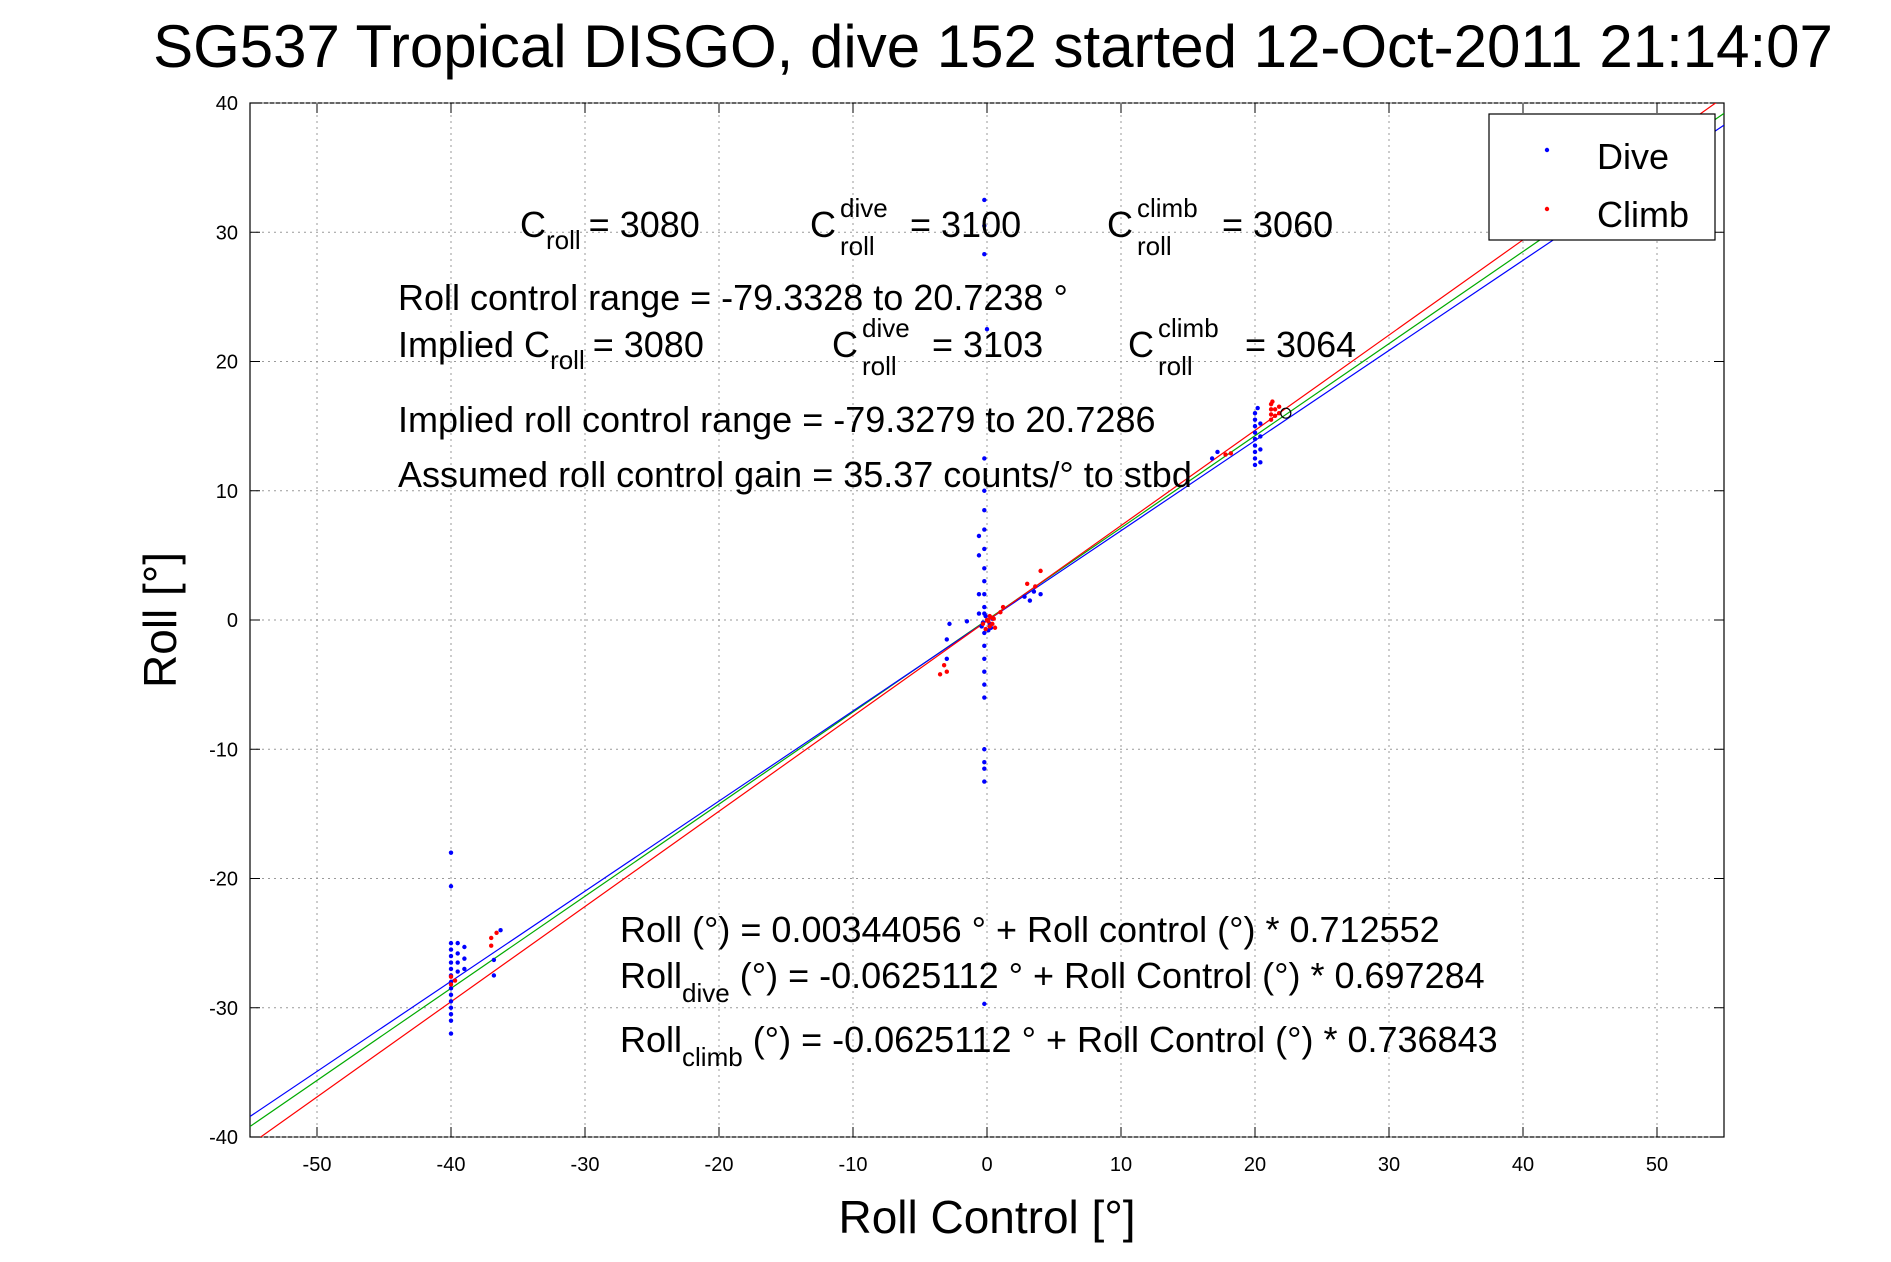 This screenshot has width=1891, height=1262. What do you see at coordinates (563, 240) in the screenshot?
I see `c-roll-subscript: roll` at bounding box center [563, 240].